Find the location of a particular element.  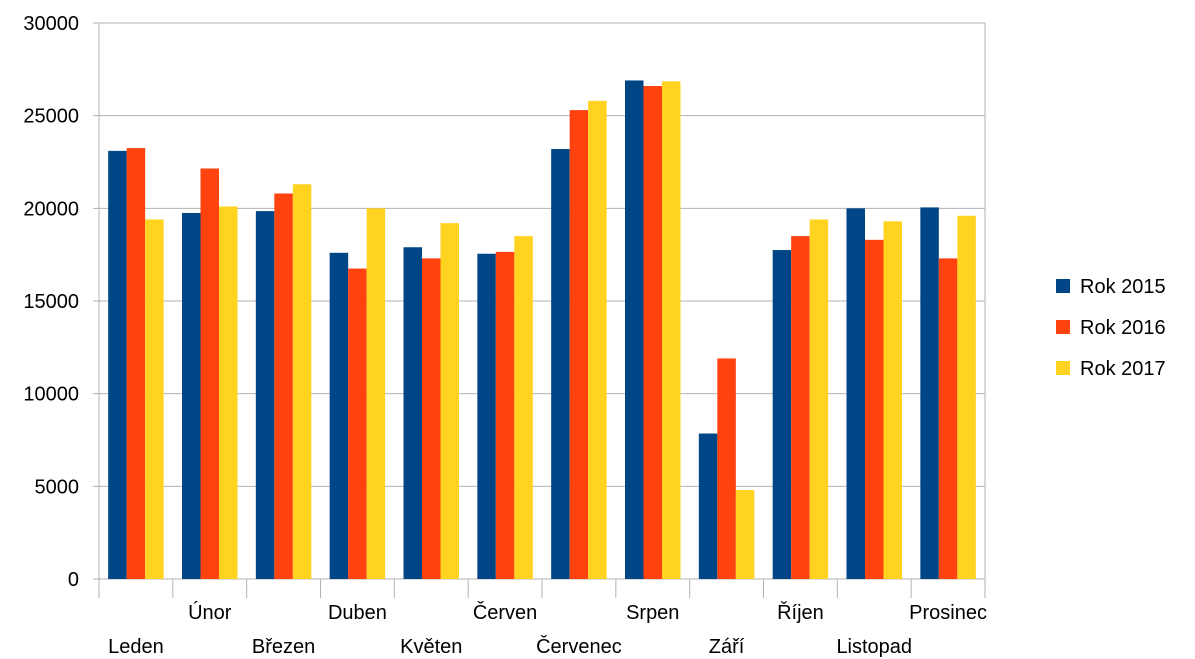

x-tick-label: Květen is located at coordinates (431, 647).